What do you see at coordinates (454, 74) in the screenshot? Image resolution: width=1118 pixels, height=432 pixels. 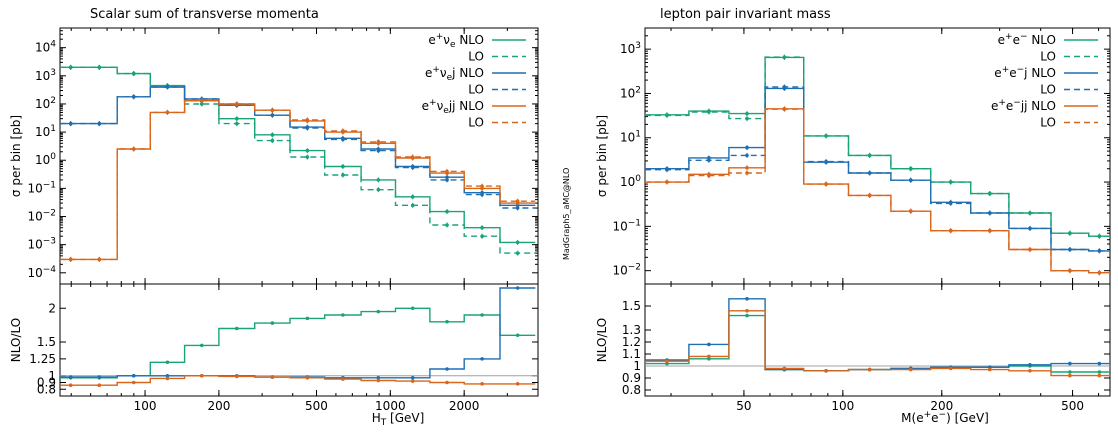 I see `legend-label: e+νej NLO` at bounding box center [454, 74].